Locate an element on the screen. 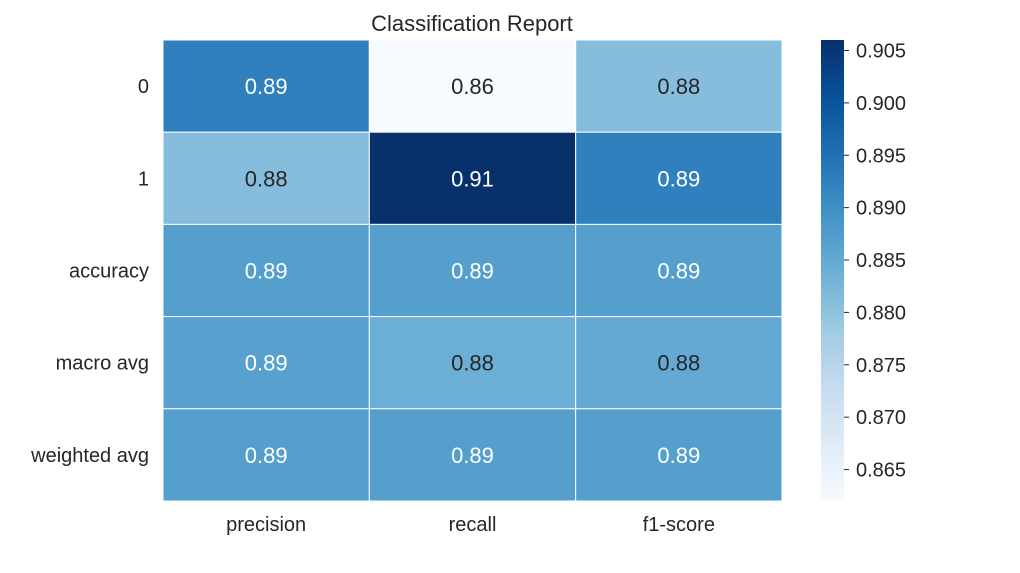 The image size is (1020, 573). colorbar-tick-label: 0.885 is located at coordinates (881, 261).